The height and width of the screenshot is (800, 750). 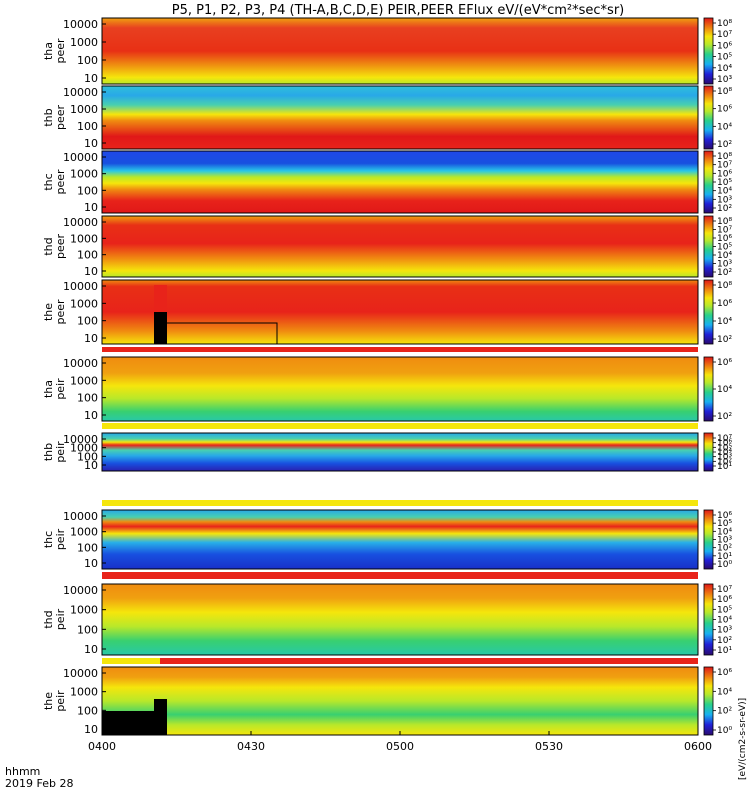 What do you see at coordinates (54, 182) in the screenshot?
I see `panel-label: thcpeer` at bounding box center [54, 182].